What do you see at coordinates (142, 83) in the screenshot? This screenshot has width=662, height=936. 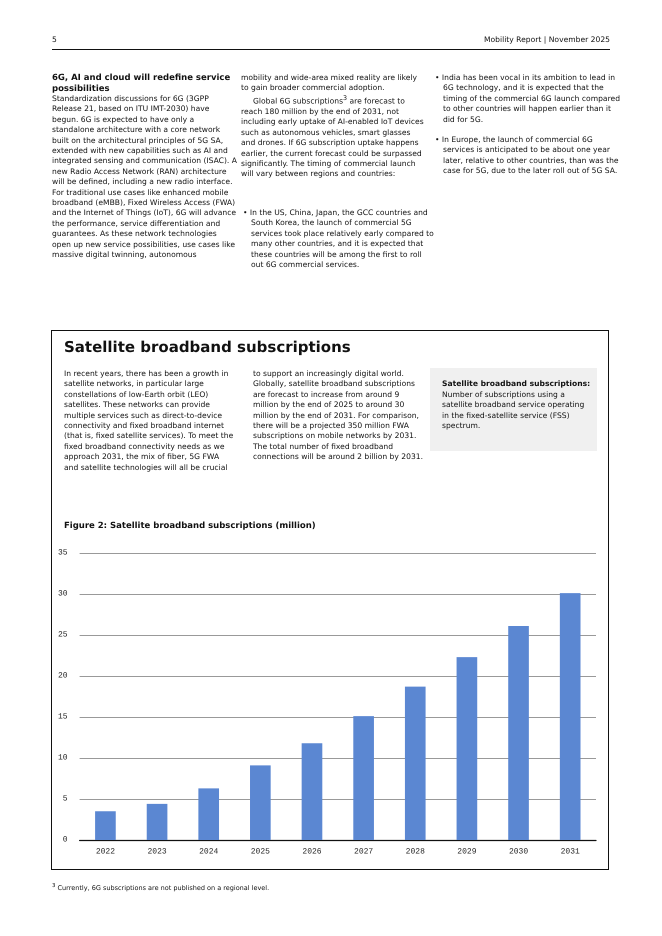 I see `text: 6G, AI and cloud will redefine service possibilities` at bounding box center [142, 83].